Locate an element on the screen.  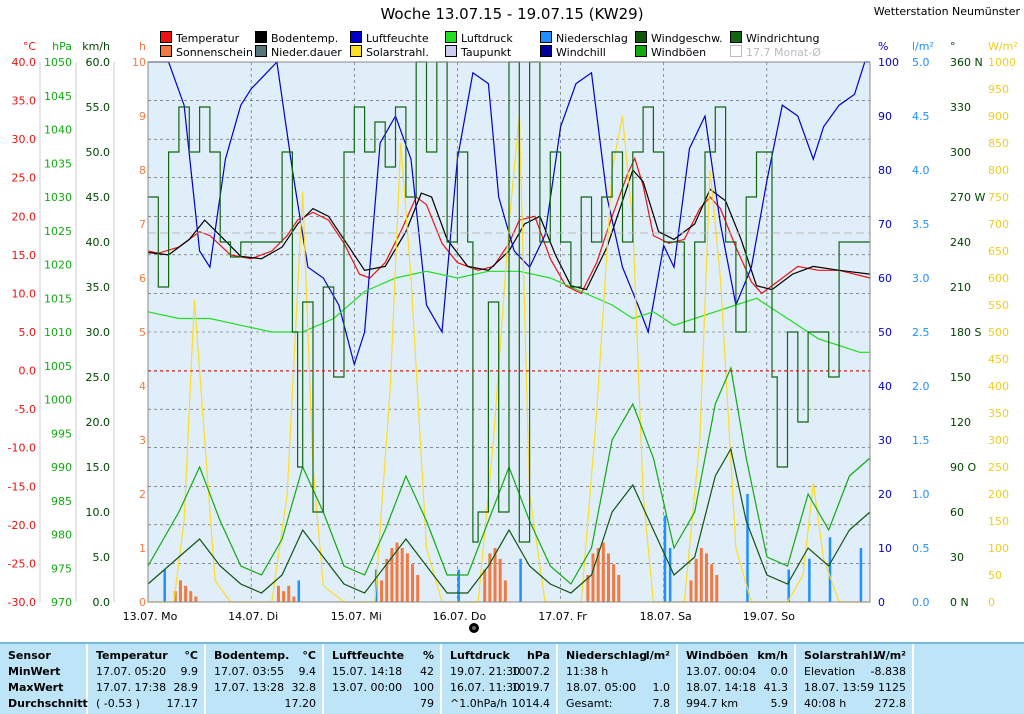
stats-value: 28.9 is located at coordinates (186, 687).